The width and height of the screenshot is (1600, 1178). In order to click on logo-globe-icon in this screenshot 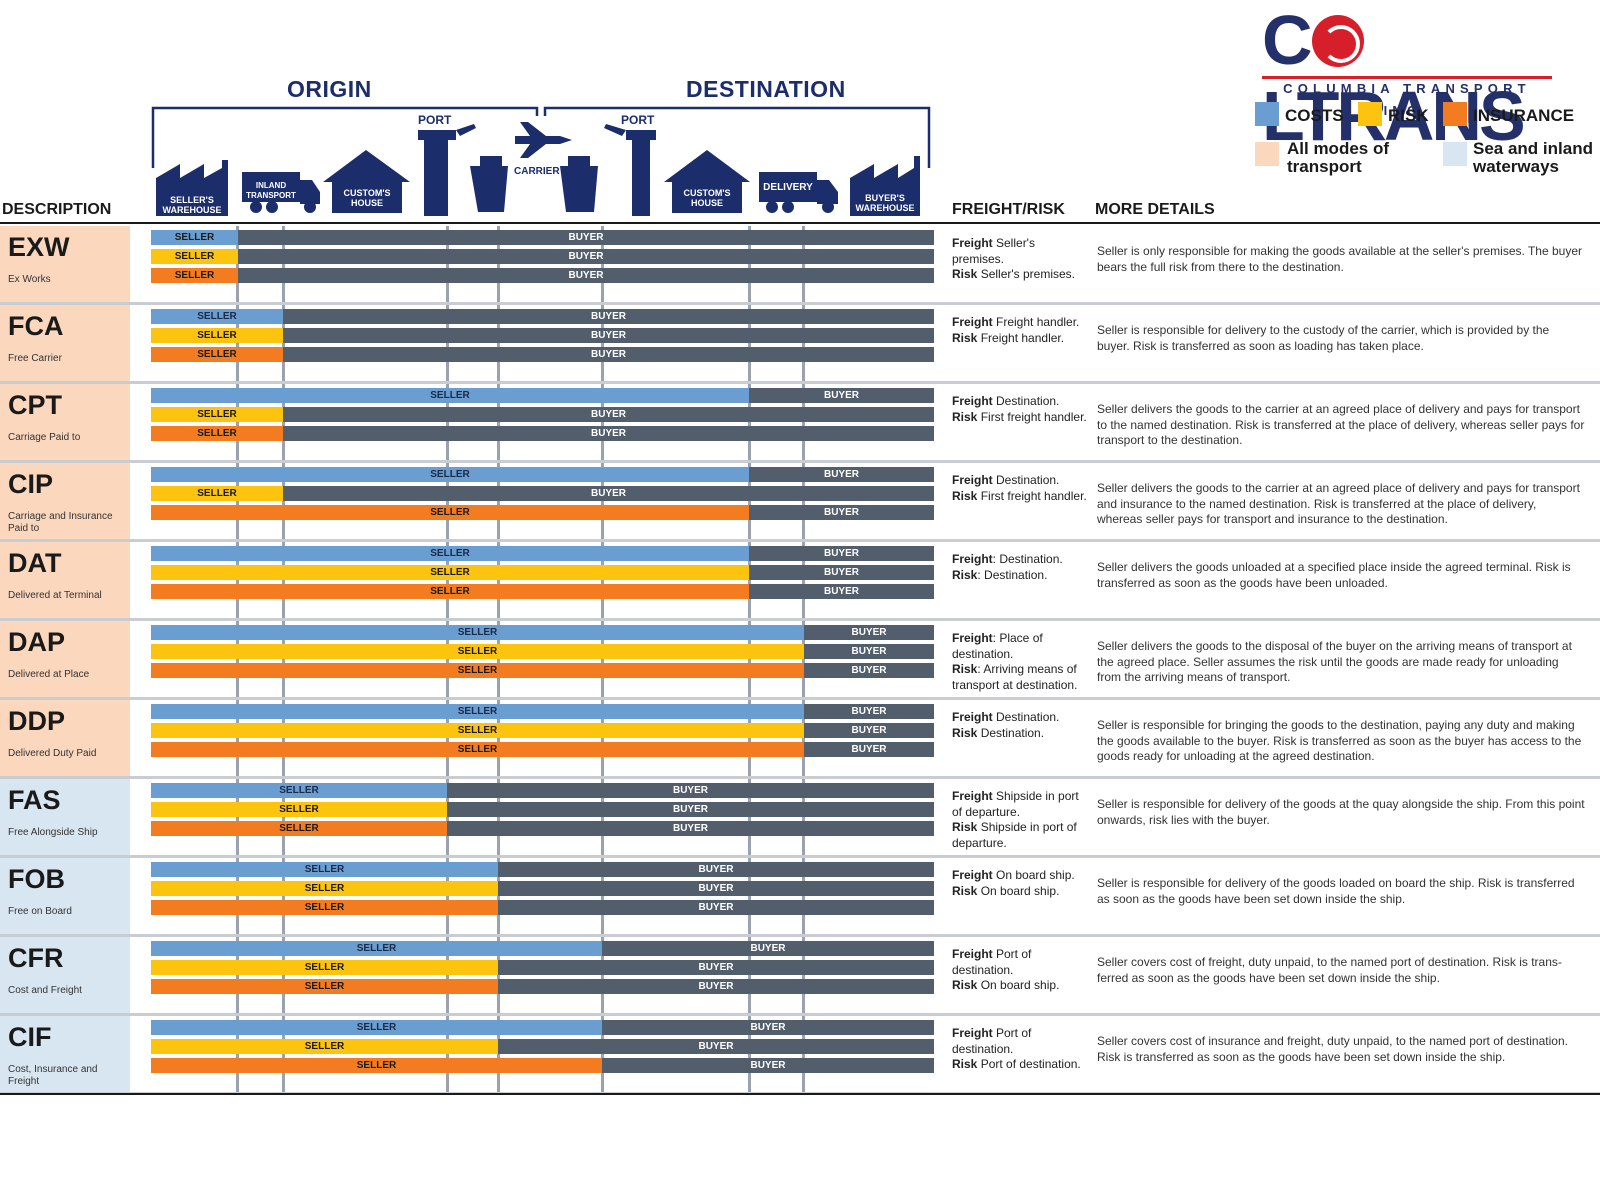, I will do `click(1337, 40)`.